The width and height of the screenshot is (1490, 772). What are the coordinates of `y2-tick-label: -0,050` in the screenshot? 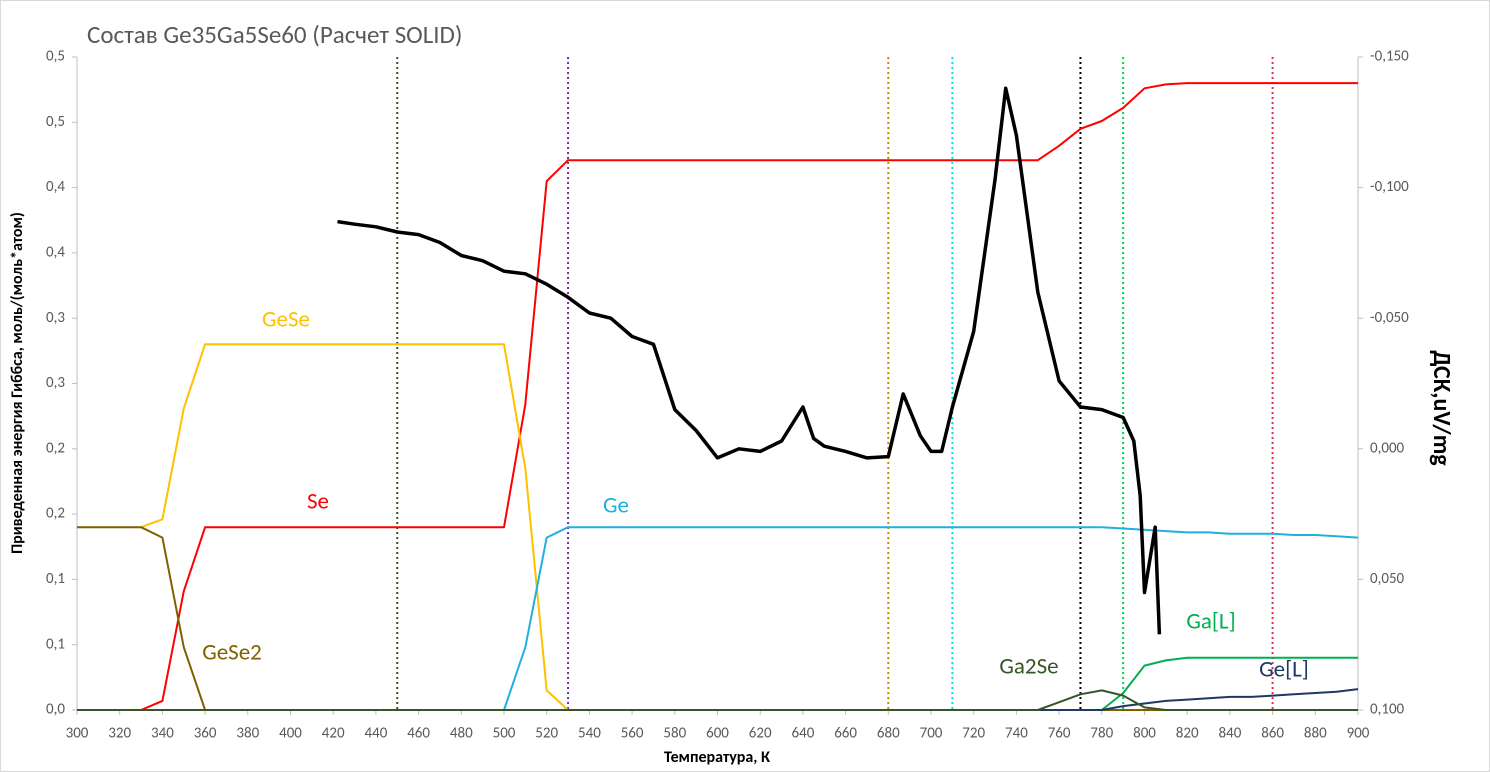 It's located at (1389, 318).